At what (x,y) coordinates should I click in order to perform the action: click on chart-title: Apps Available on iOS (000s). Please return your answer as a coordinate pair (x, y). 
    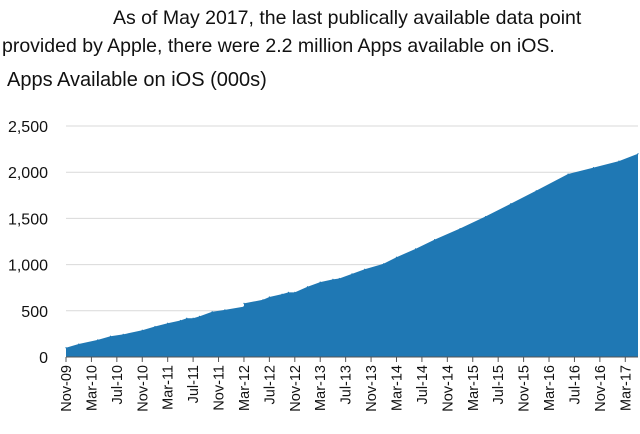
    Looking at the image, I should click on (137, 80).